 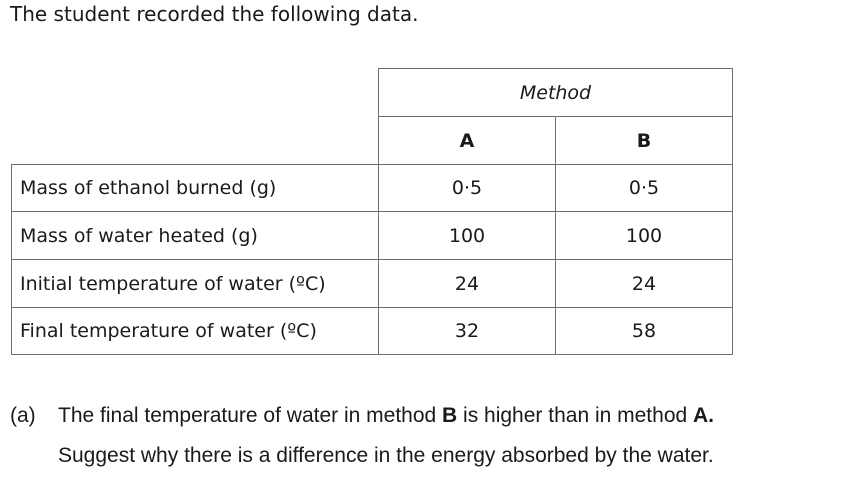 What do you see at coordinates (704, 415) in the screenshot?
I see `method-a-ref: A.` at bounding box center [704, 415].